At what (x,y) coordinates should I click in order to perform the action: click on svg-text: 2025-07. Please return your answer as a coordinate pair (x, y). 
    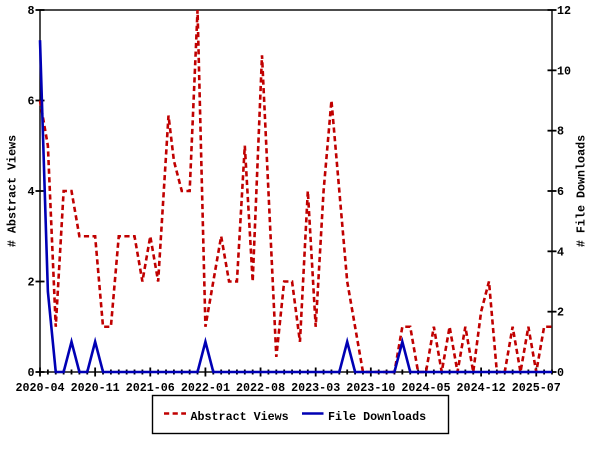
    Looking at the image, I should click on (536, 388).